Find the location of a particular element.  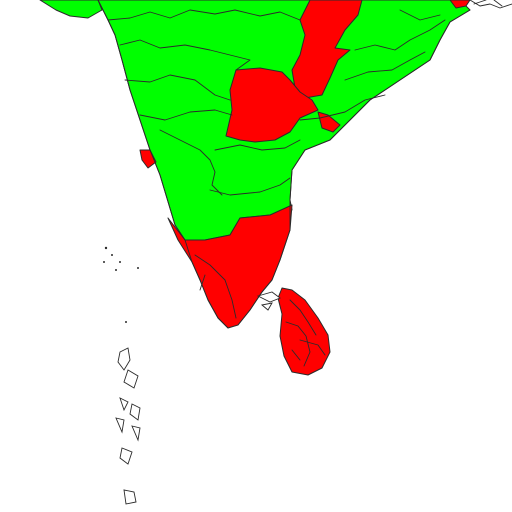

northeast-fringe is located at coordinates (490, 4).